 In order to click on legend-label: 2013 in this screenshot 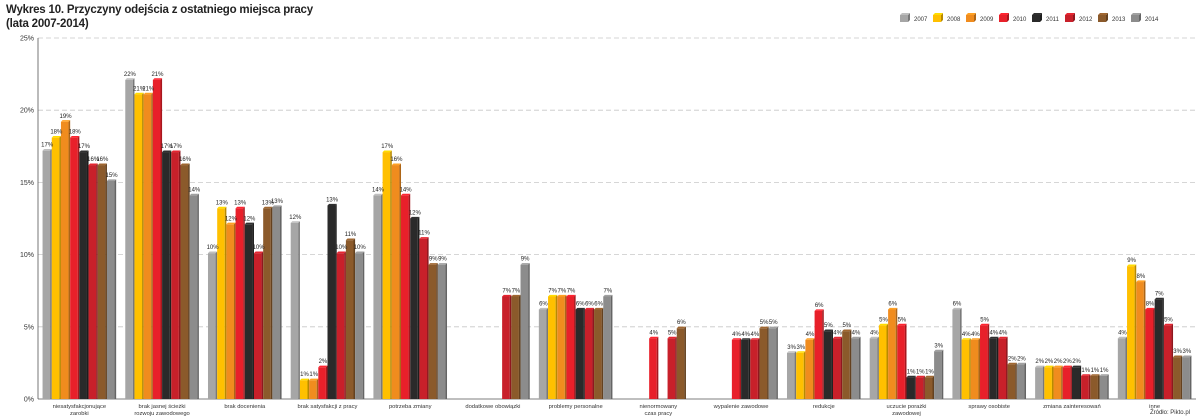, I will do `click(1119, 20)`.